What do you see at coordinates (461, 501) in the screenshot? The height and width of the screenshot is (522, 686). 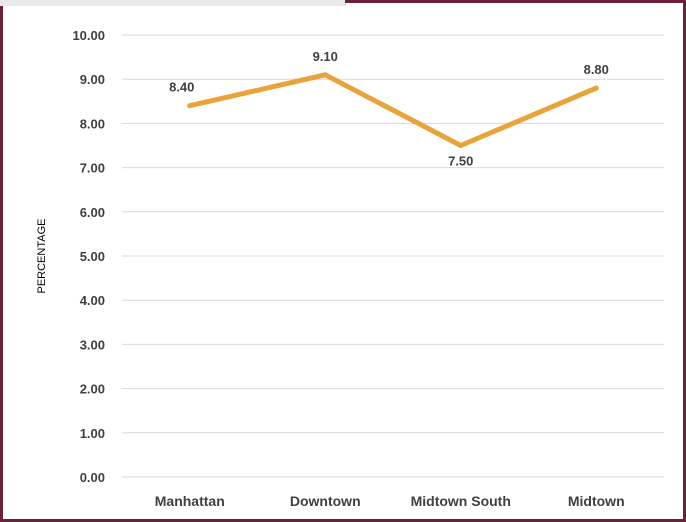 I see `x-category-label: Midtown South` at bounding box center [461, 501].